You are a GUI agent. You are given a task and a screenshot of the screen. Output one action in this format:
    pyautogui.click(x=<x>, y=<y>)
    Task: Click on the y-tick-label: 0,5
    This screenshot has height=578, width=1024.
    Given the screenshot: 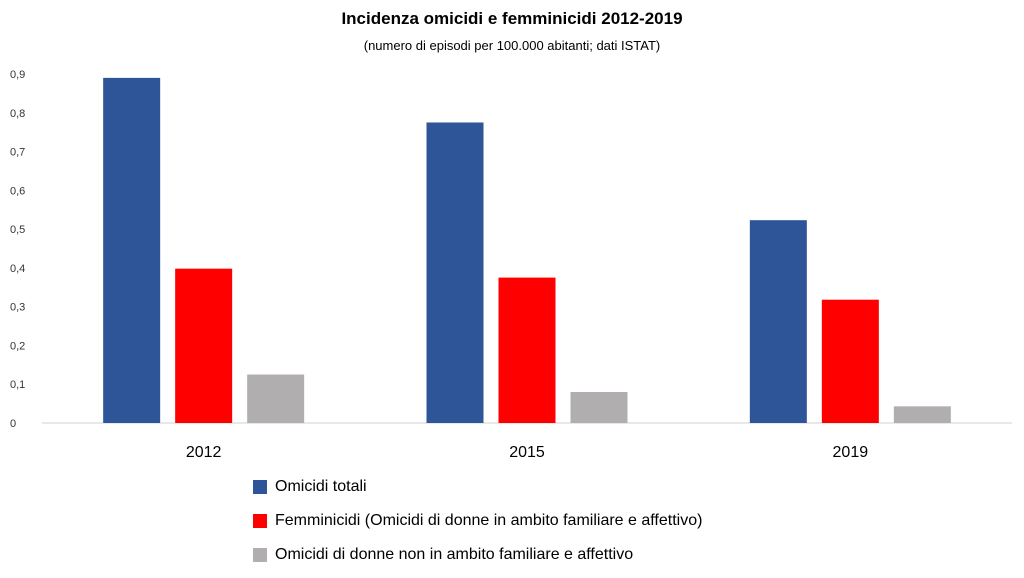 What is the action you would take?
    pyautogui.click(x=17, y=230)
    